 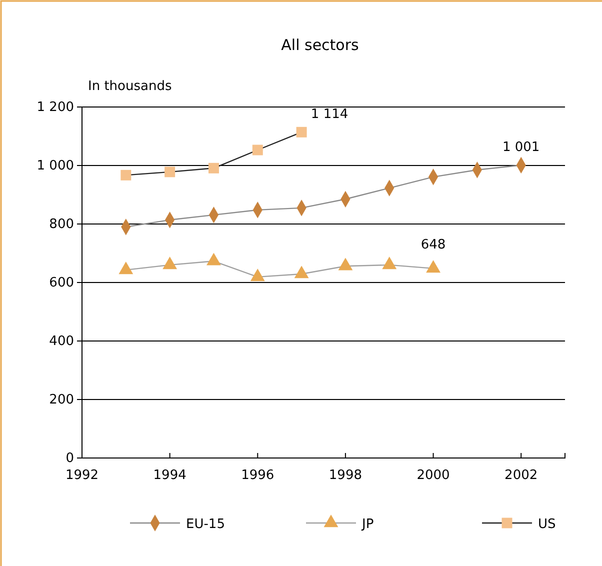 I want to click on y-tick-label: 200, so click(x=61, y=400).